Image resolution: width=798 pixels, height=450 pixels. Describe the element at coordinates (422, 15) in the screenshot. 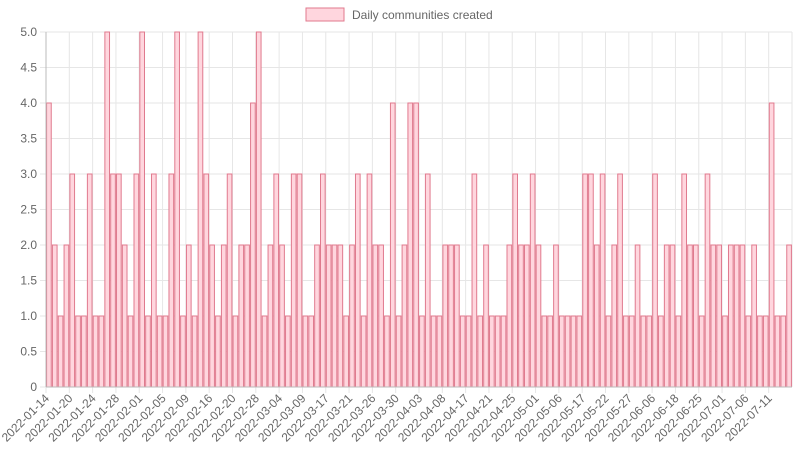

I see `legend-label: Daily communities created` at that location.